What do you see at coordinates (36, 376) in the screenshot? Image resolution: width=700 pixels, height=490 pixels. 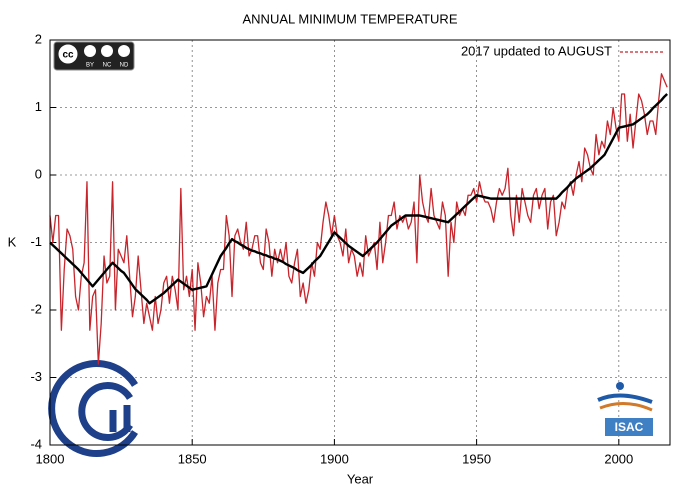 I see `y-tick-label: -3` at bounding box center [36, 376].